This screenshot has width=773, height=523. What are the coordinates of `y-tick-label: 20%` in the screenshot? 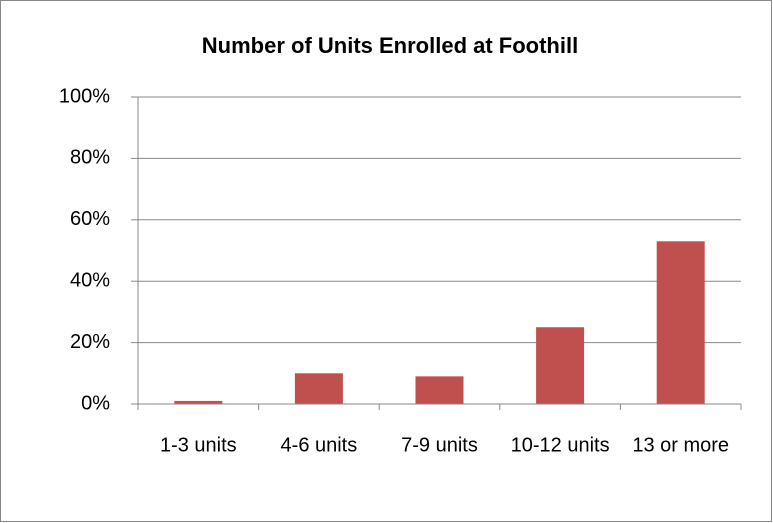 It's located at (90, 342).